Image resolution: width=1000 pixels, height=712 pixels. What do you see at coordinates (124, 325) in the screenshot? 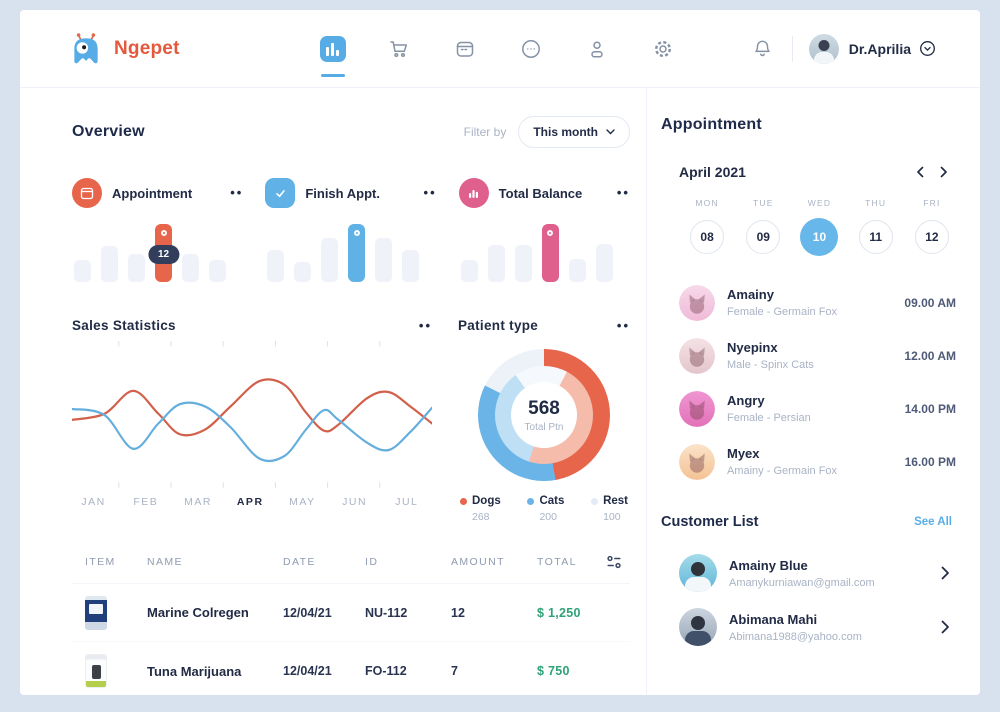
I see `sales-statistics-title: Sales Statistics` at bounding box center [124, 325].